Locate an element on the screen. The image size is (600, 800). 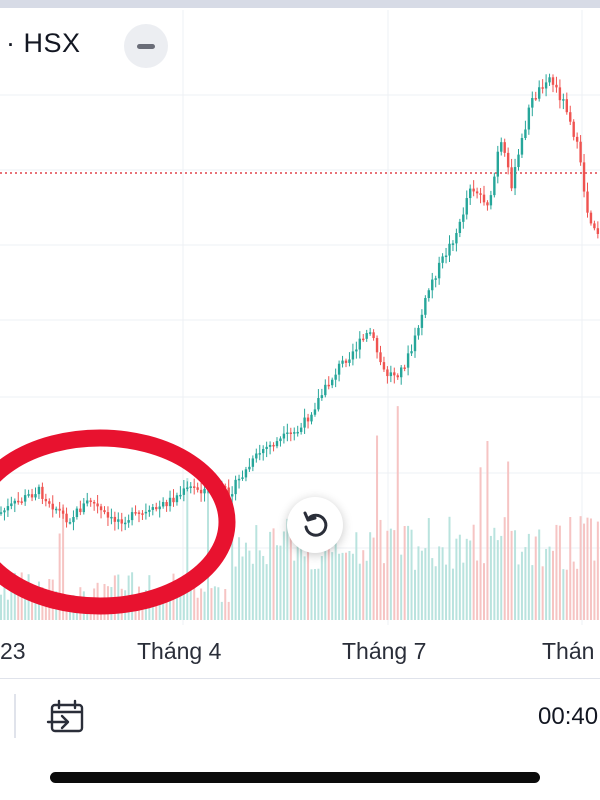
toolbar-separator is located at coordinates (15, 716).